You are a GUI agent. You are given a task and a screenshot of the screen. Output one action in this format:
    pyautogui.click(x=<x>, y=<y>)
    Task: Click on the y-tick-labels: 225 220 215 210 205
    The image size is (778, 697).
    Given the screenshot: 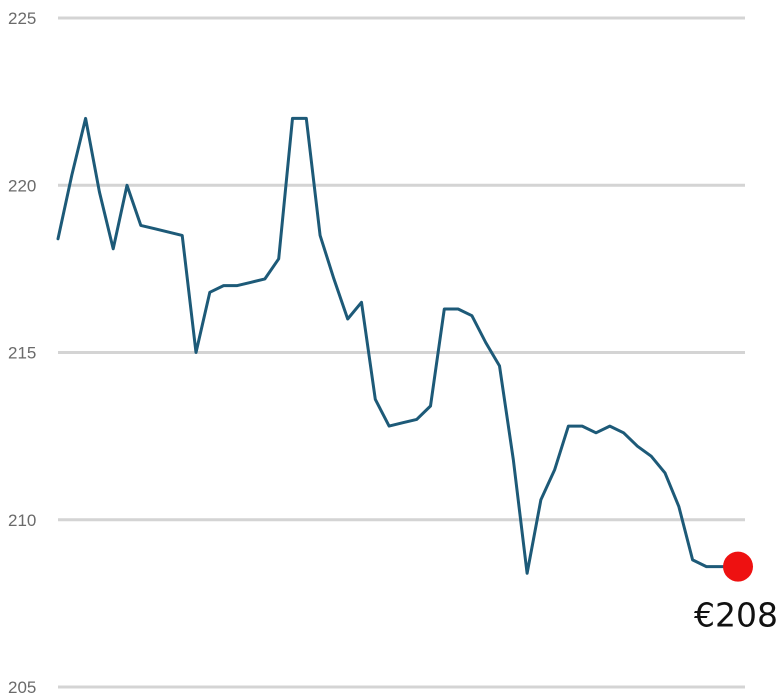 What is the action you would take?
    pyautogui.click(x=22, y=353)
    